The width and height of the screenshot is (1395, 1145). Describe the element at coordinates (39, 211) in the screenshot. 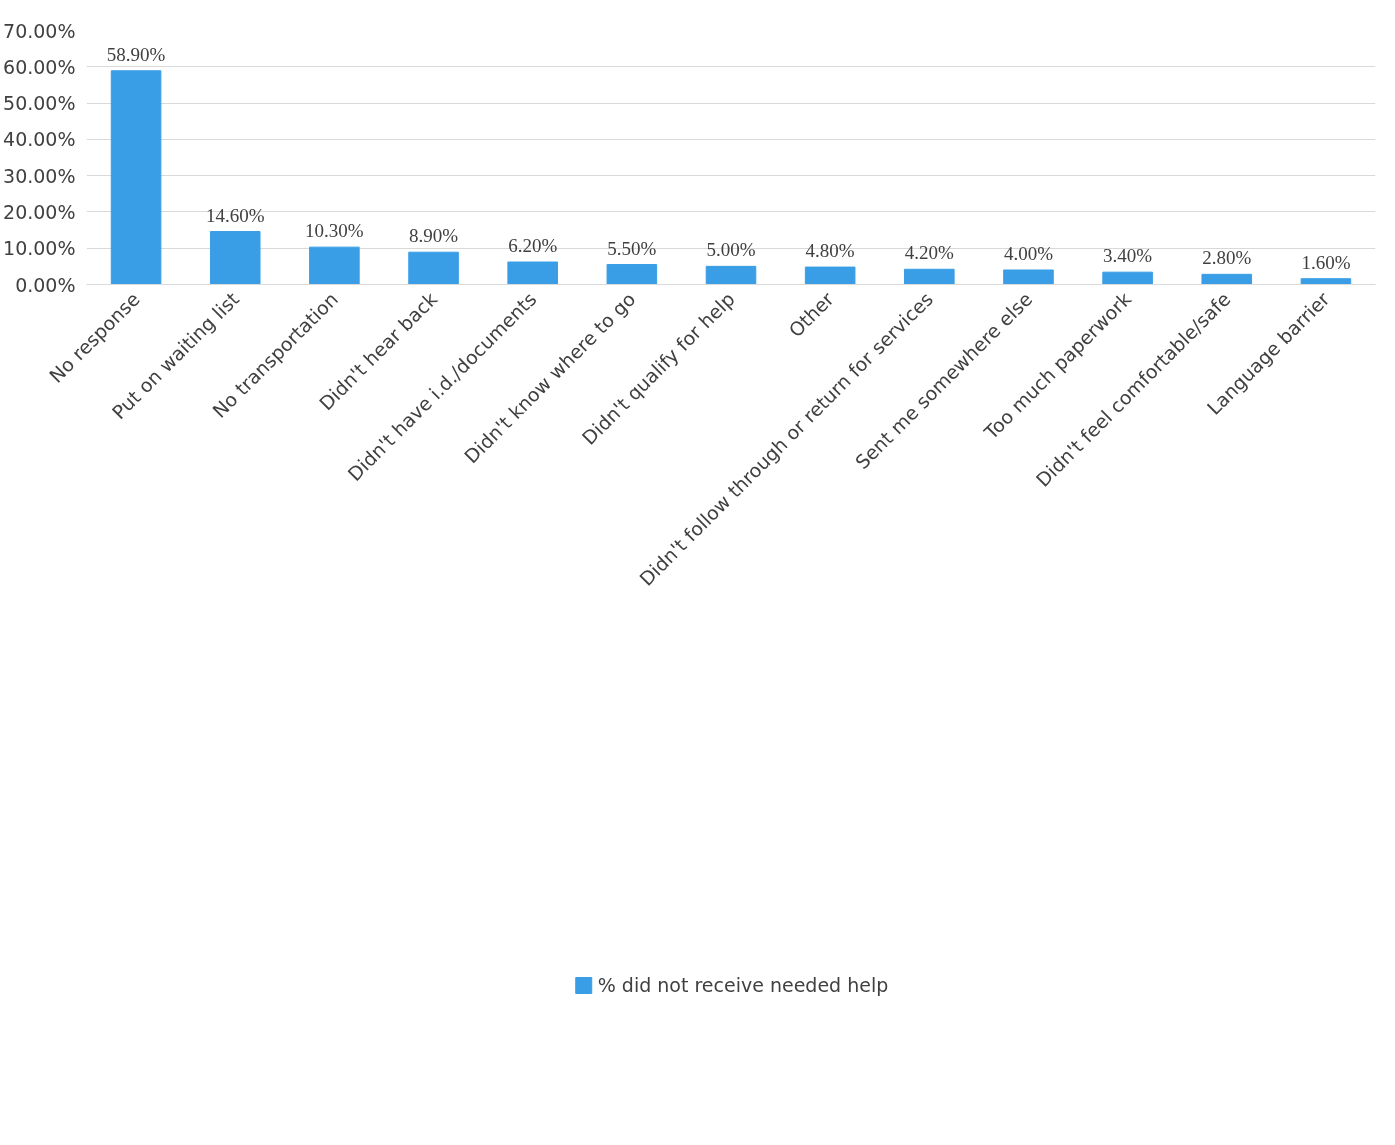

I see `y-tick-label: 20.00%` at that location.